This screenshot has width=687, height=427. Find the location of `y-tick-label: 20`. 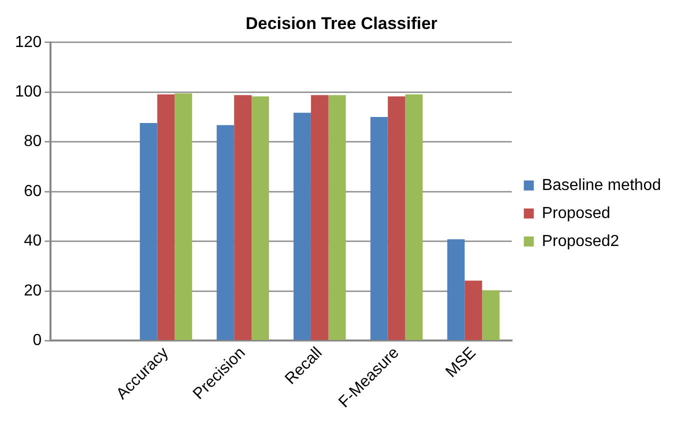

y-tick-label: 20 is located at coordinates (33, 291).